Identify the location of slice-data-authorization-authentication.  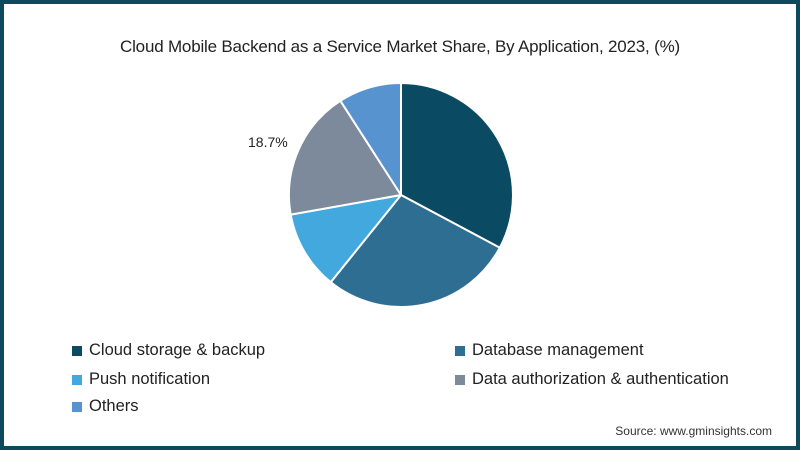
(344, 157).